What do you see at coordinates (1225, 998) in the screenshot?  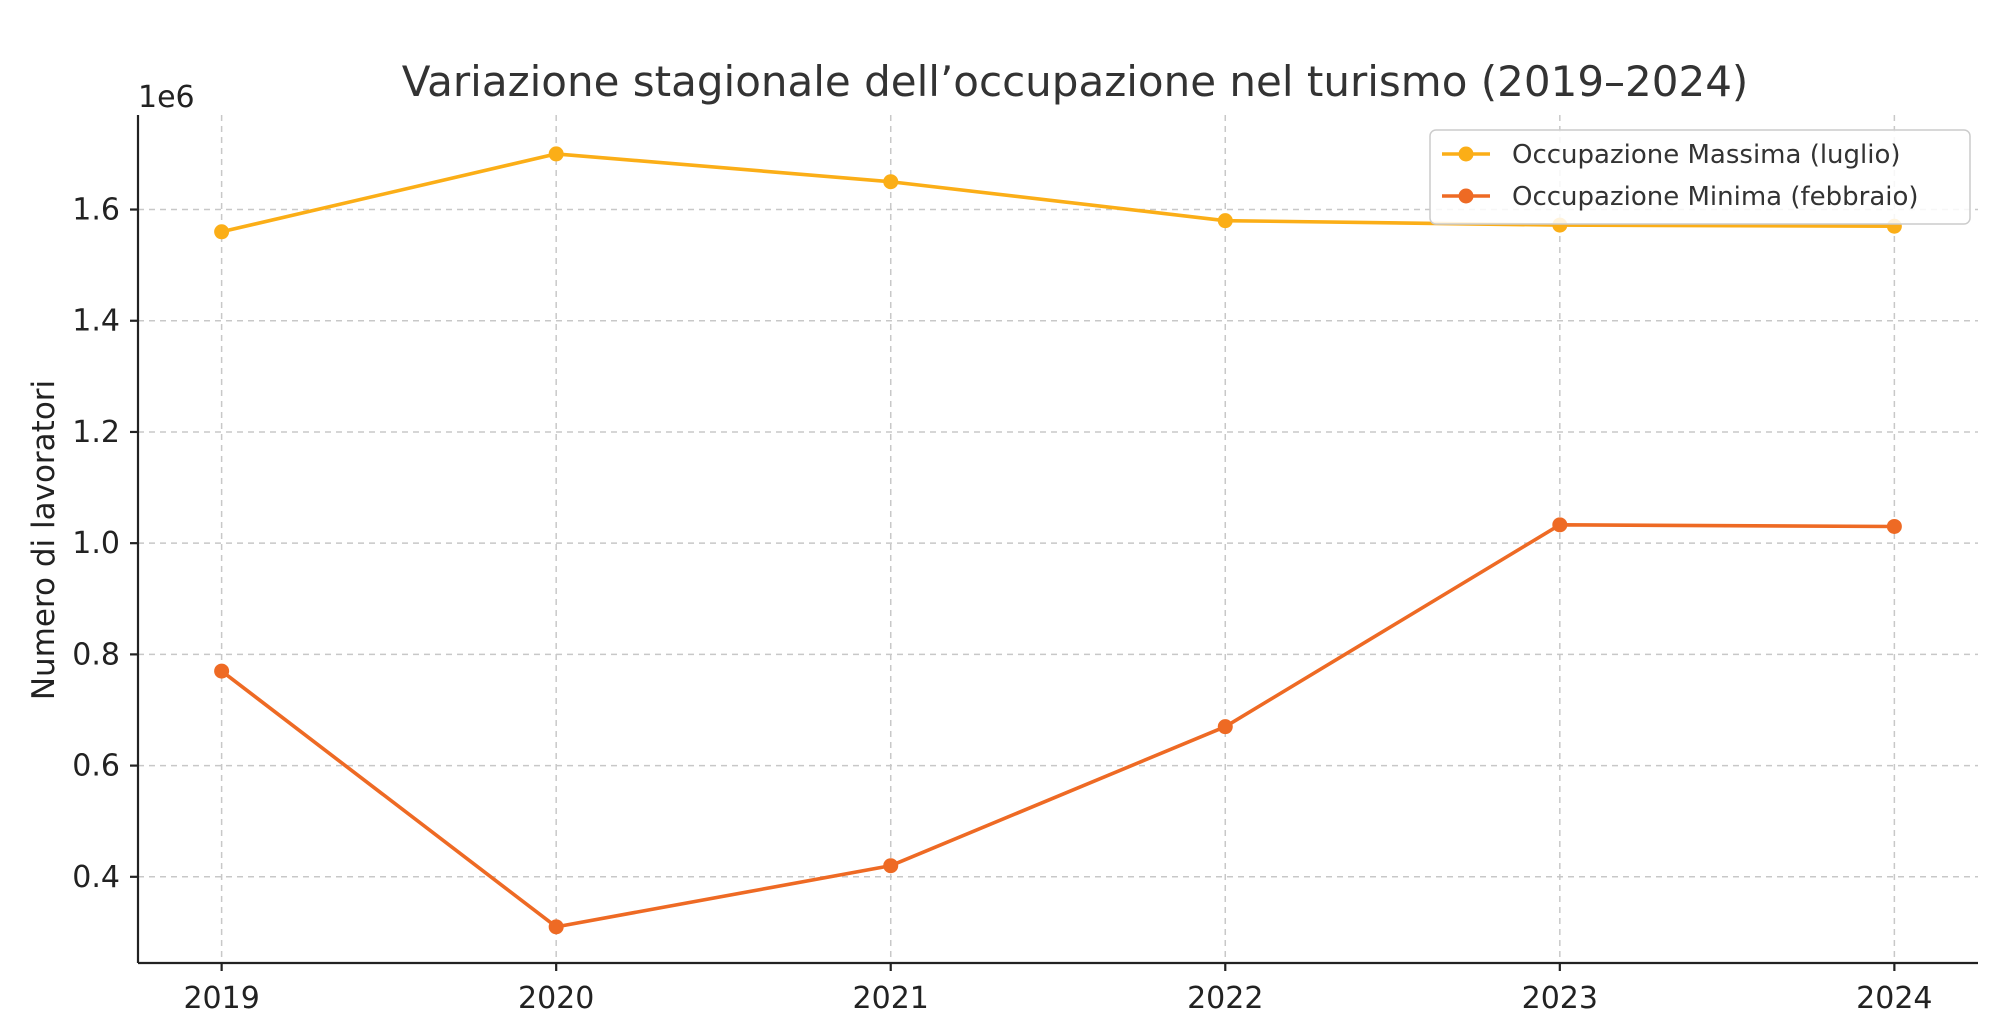 I see `x-tick-label: 2022` at bounding box center [1225, 998].